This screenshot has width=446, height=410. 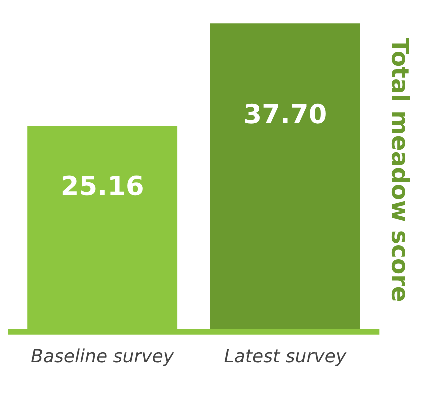 What do you see at coordinates (401, 170) in the screenshot?
I see `y-axis-title: Total meadow score` at bounding box center [401, 170].